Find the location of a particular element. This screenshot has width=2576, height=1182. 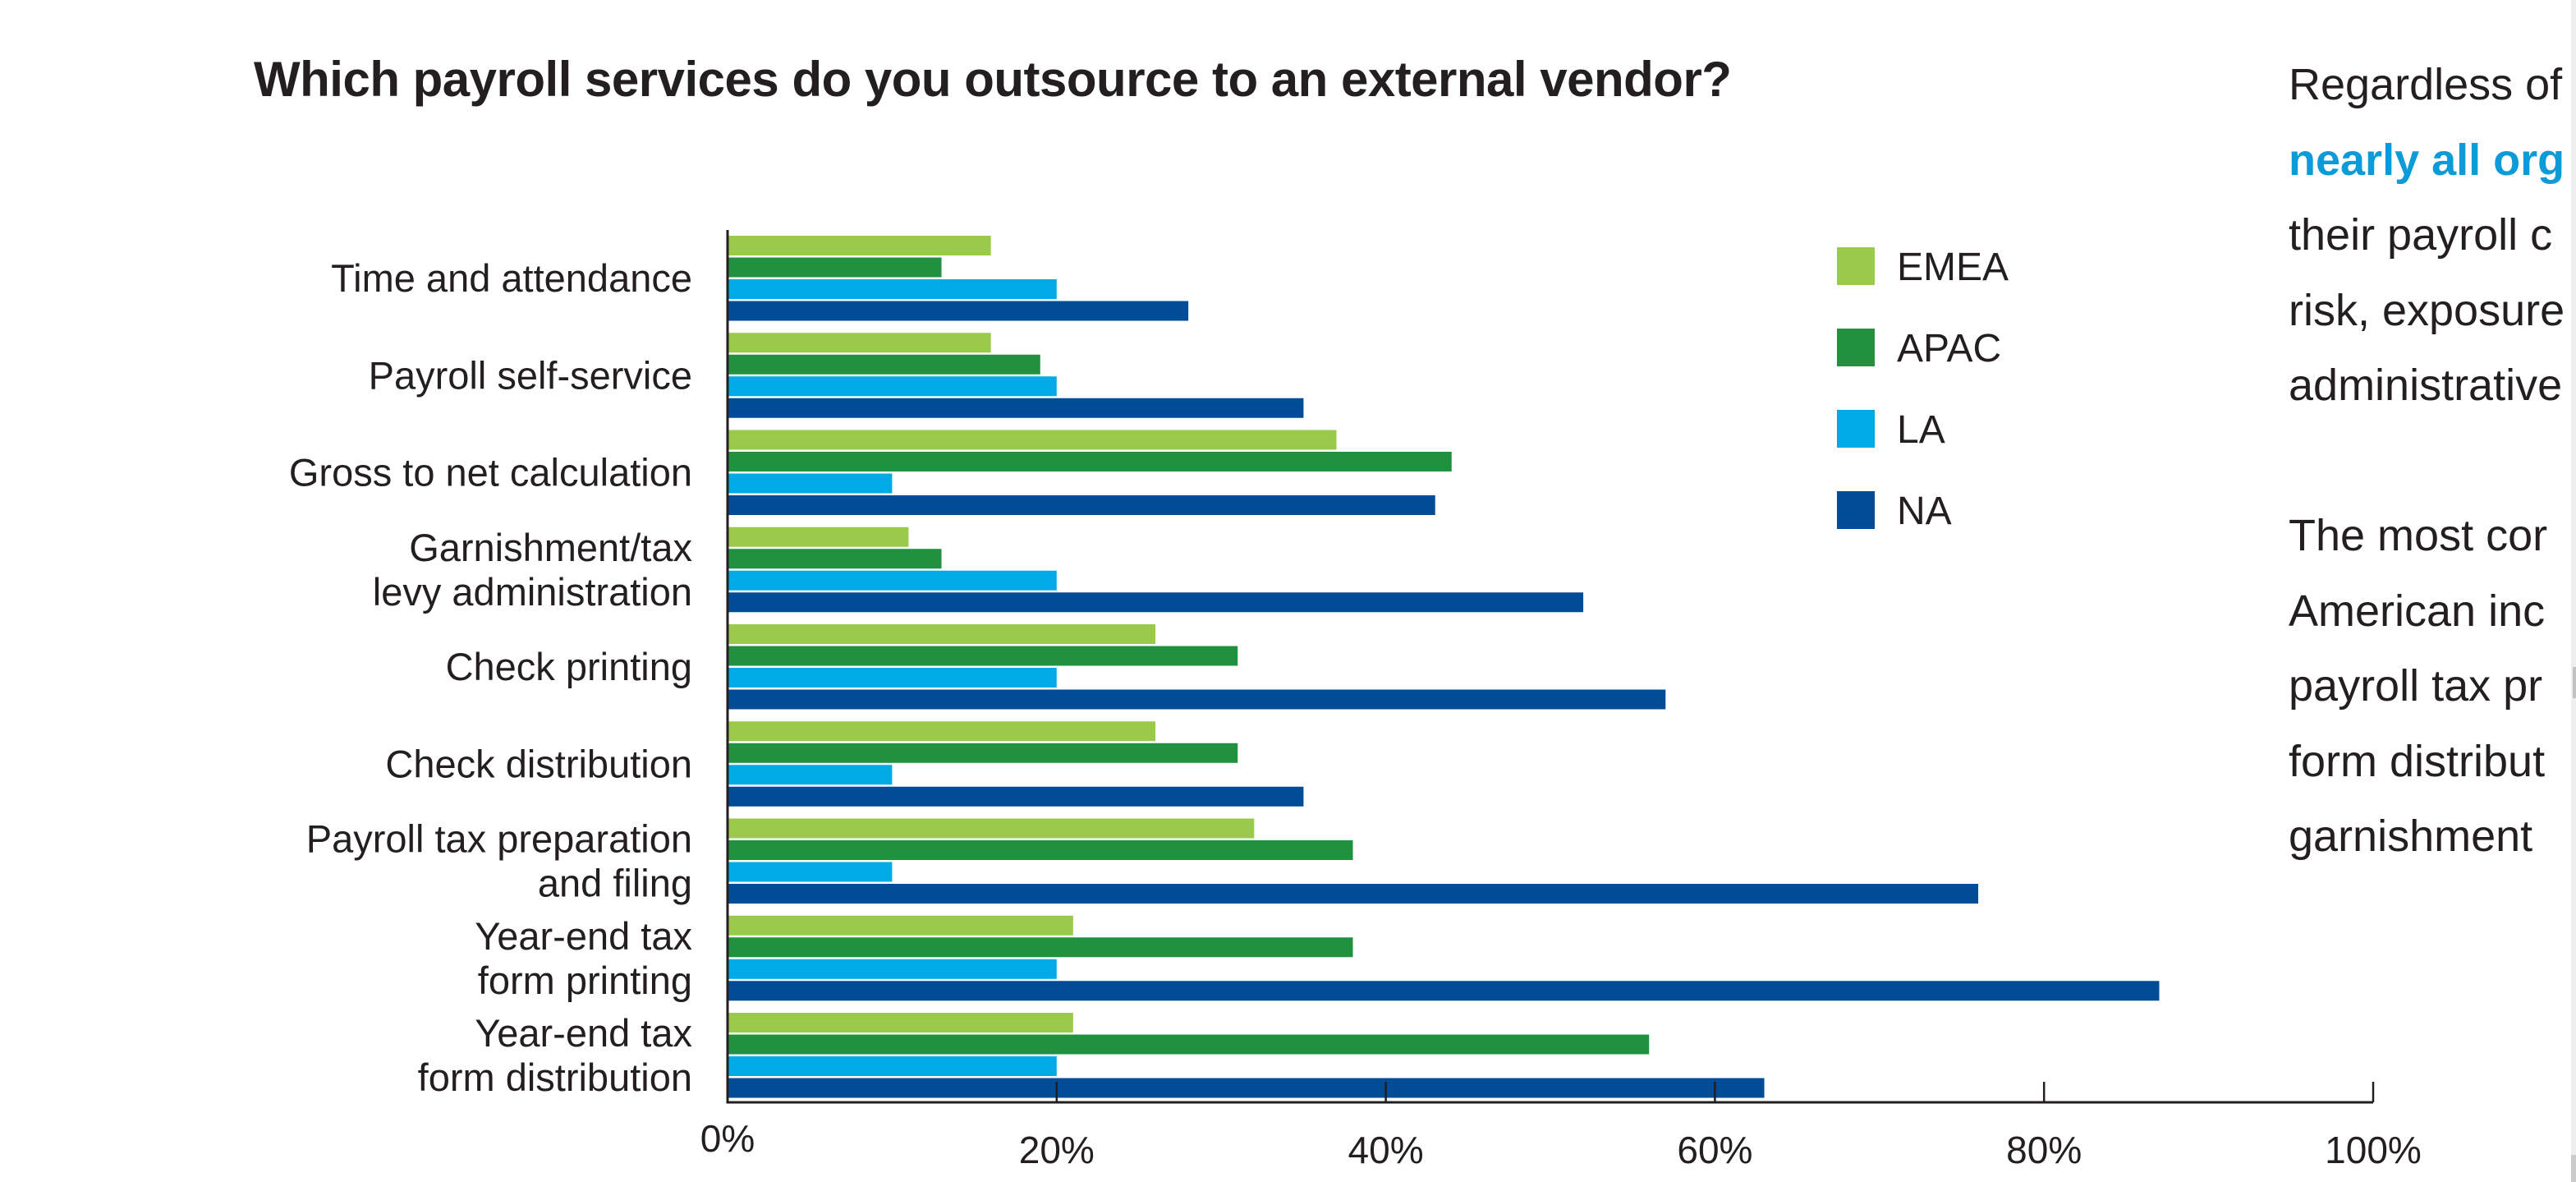

category-label-line: and filing is located at coordinates (615, 883).